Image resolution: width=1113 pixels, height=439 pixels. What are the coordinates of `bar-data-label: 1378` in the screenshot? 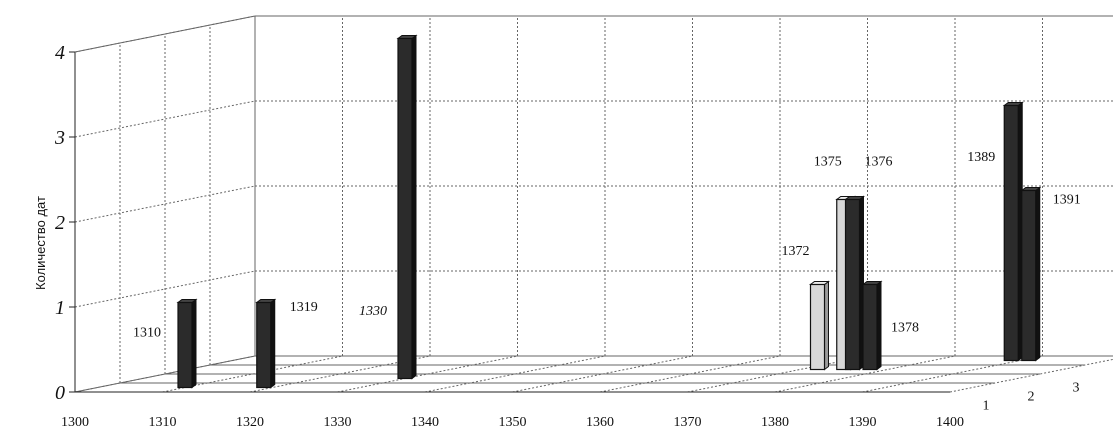 It's located at (905, 327).